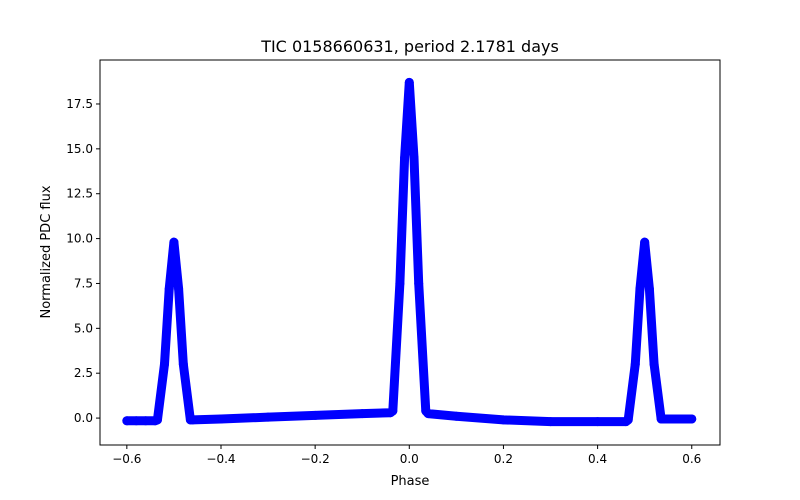 This screenshot has width=800, height=500. What do you see at coordinates (83, 373) in the screenshot?
I see `y-tick-label: 2.5` at bounding box center [83, 373].